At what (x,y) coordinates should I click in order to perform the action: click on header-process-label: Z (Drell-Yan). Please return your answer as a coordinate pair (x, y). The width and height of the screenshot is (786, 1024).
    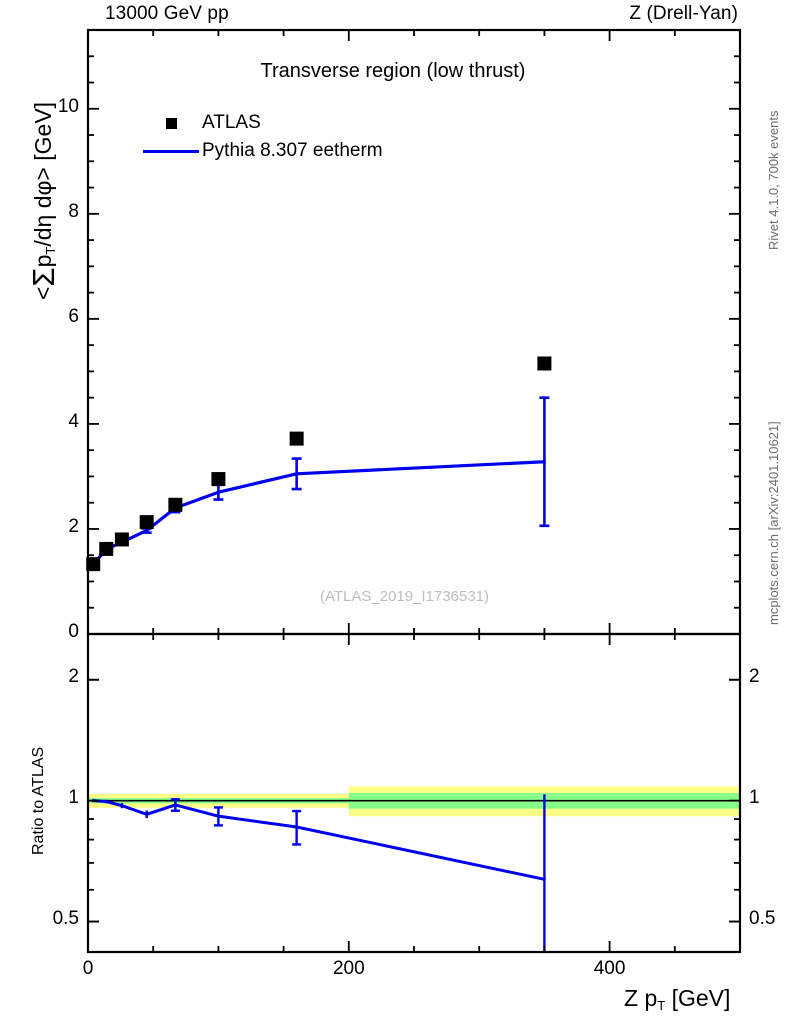
    Looking at the image, I should click on (683, 13).